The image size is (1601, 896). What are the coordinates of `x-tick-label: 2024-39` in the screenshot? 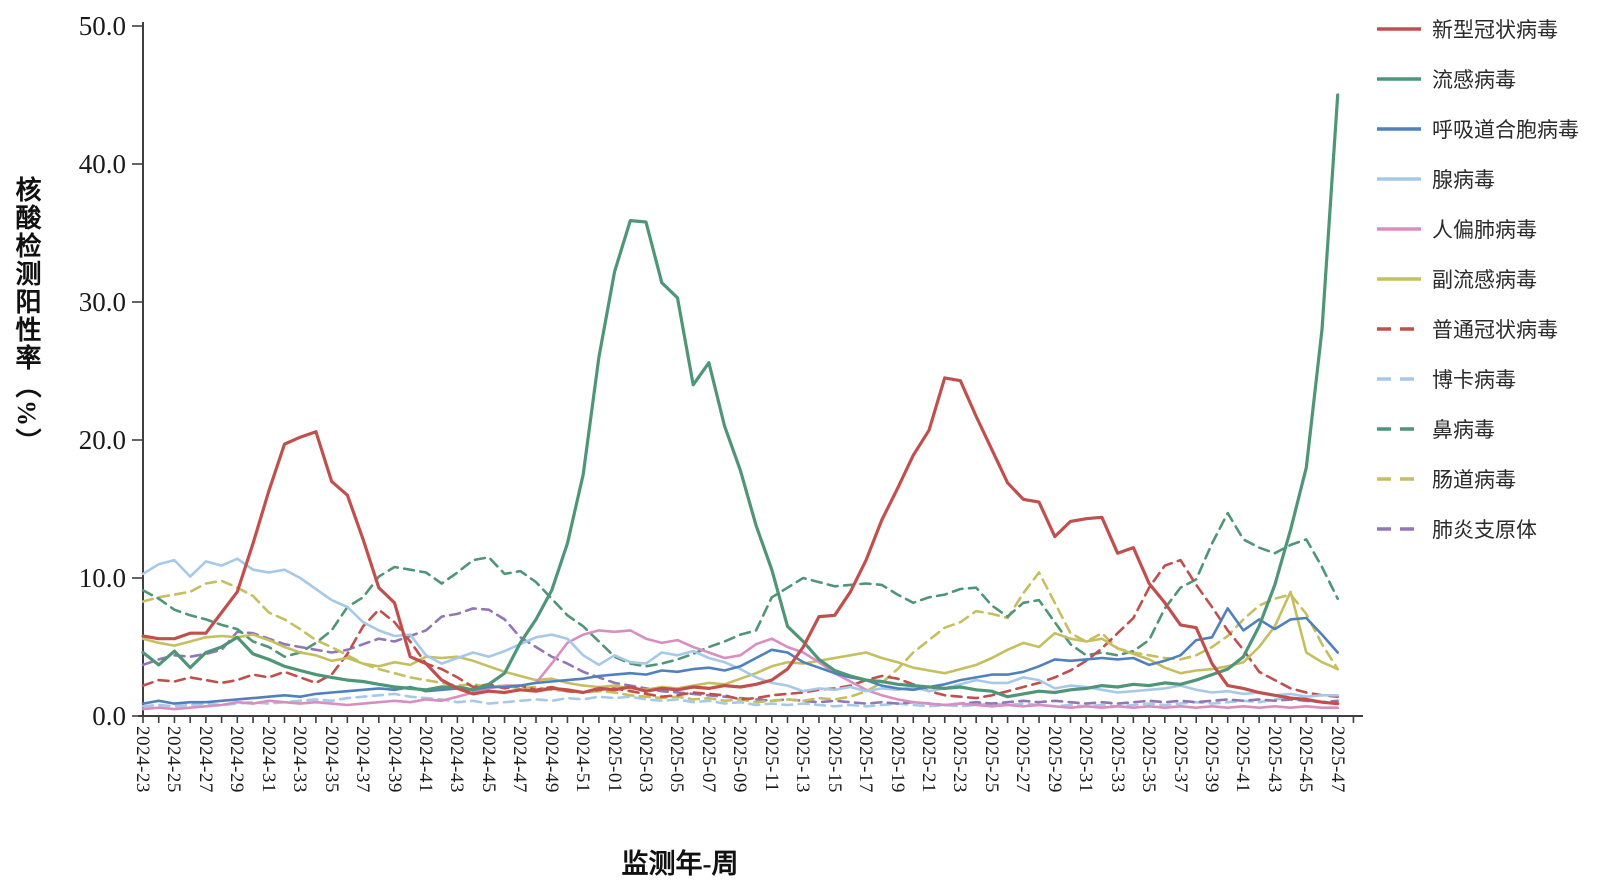 It's located at (394, 759).